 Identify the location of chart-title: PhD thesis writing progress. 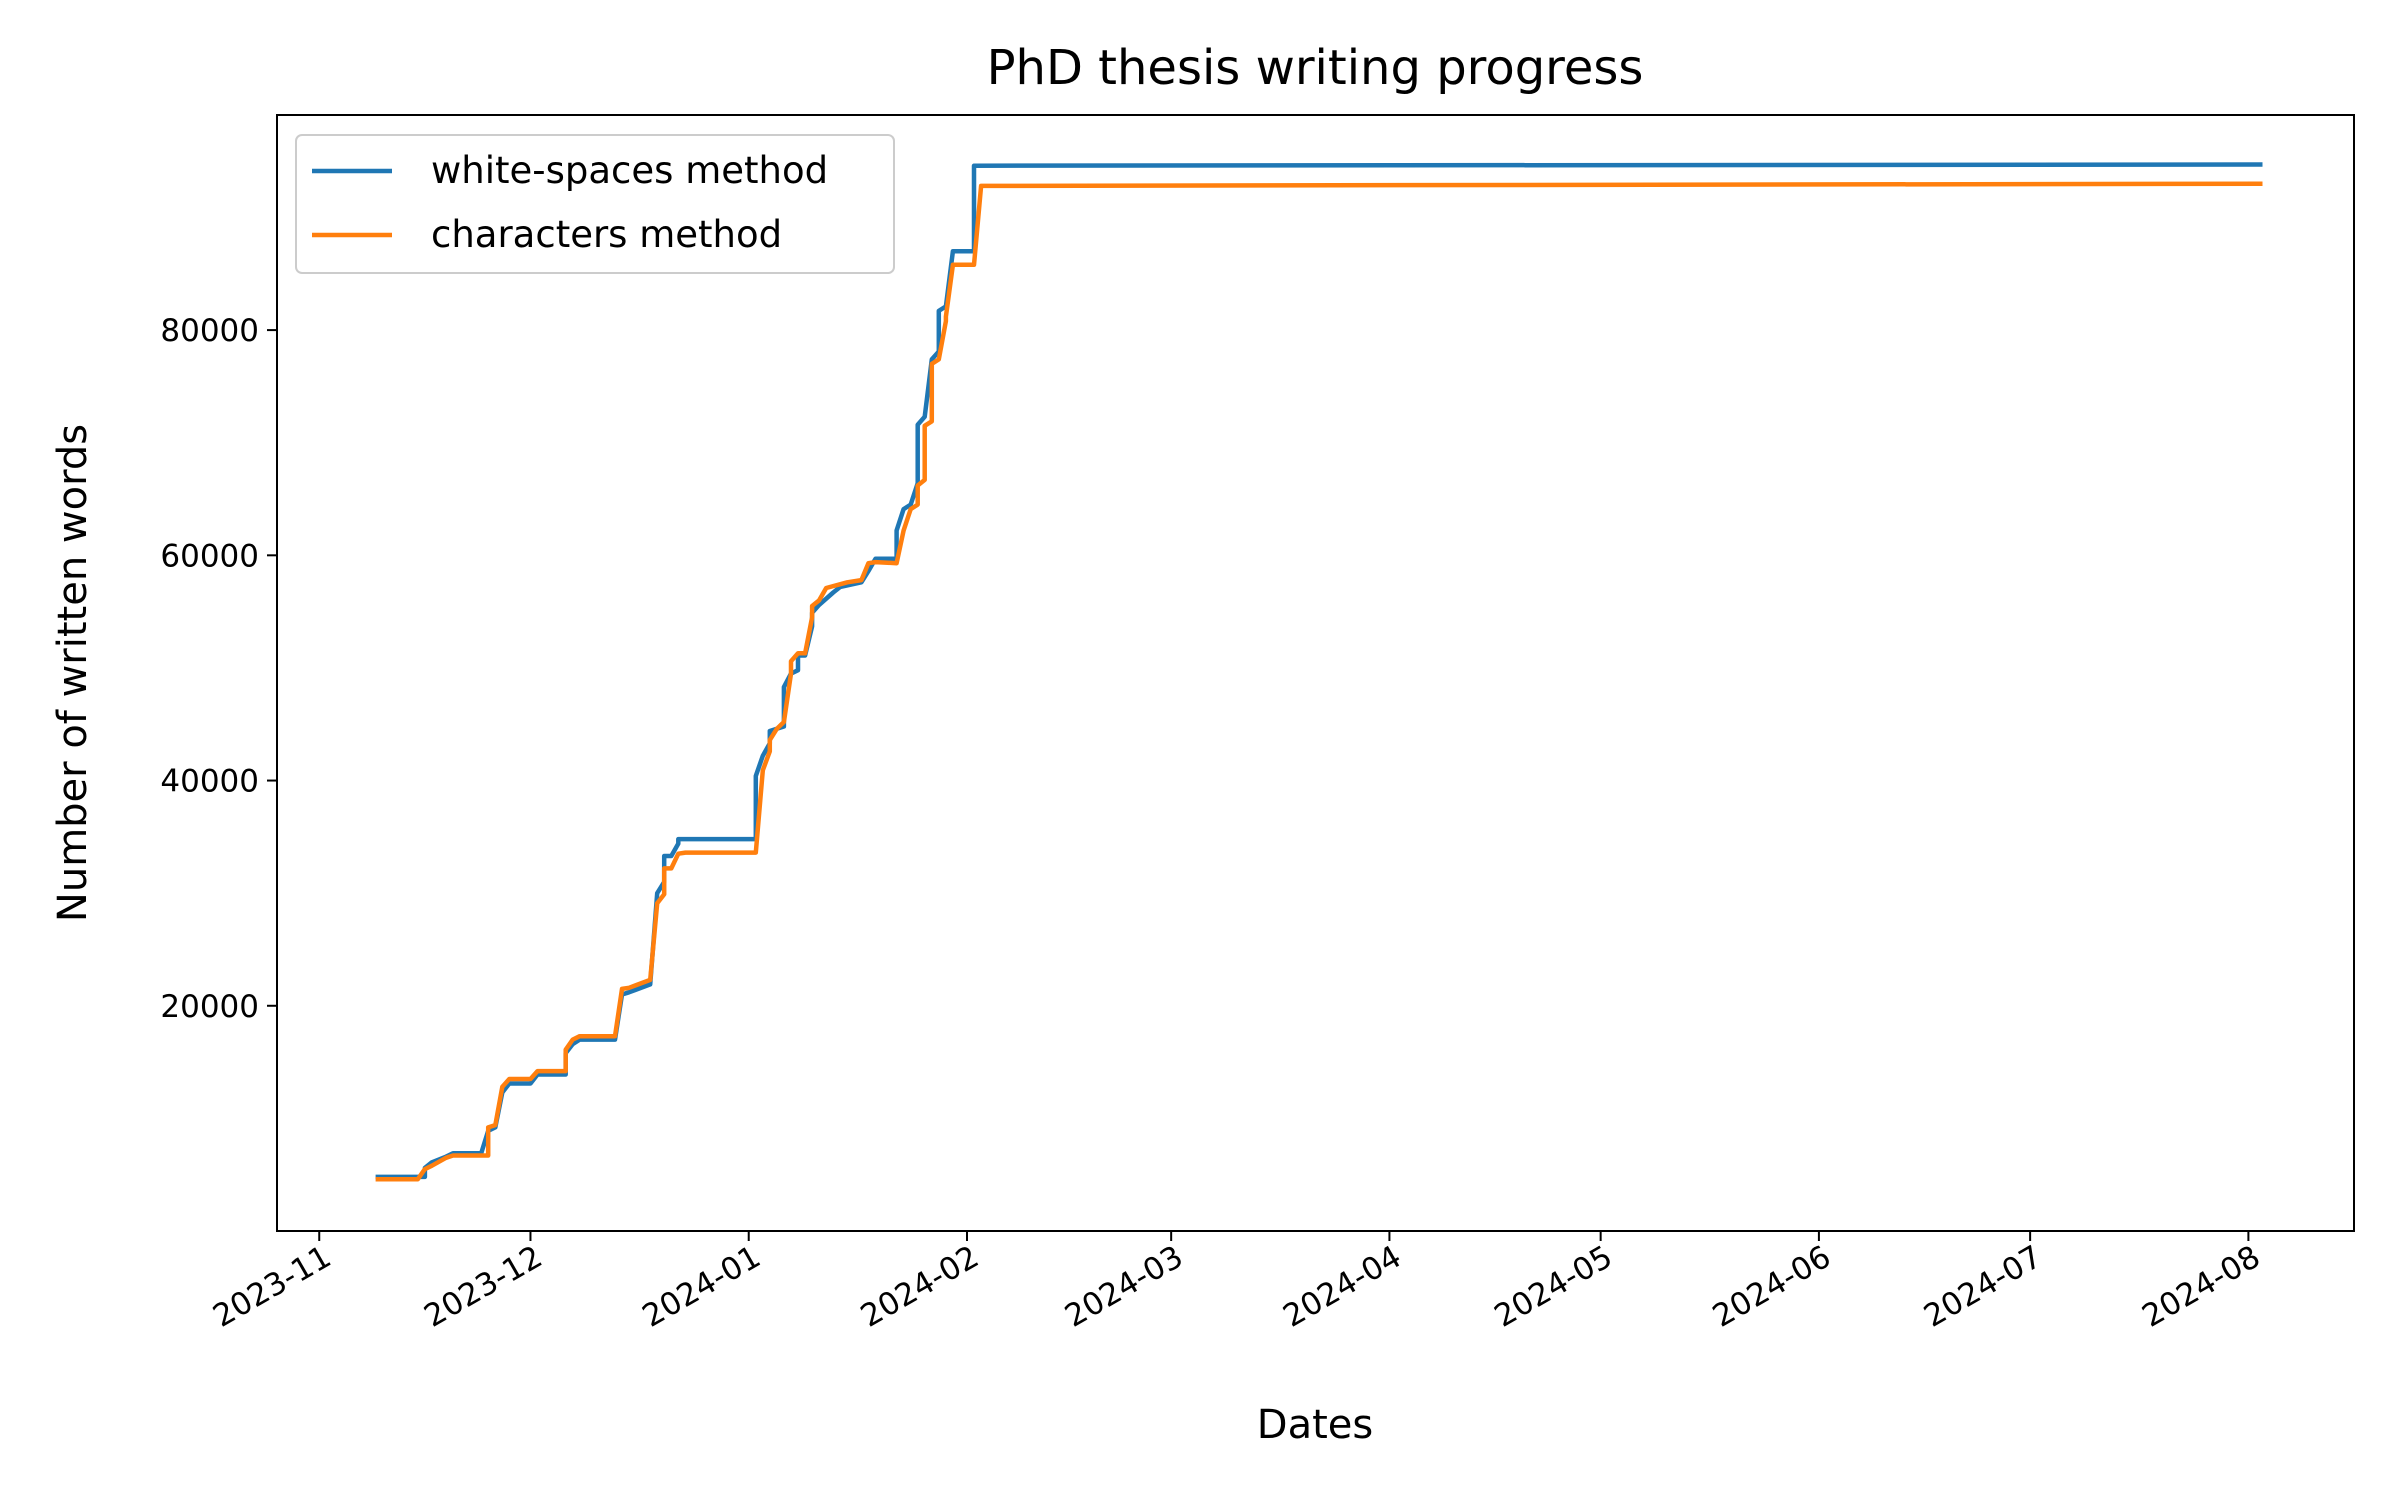
(1315, 68).